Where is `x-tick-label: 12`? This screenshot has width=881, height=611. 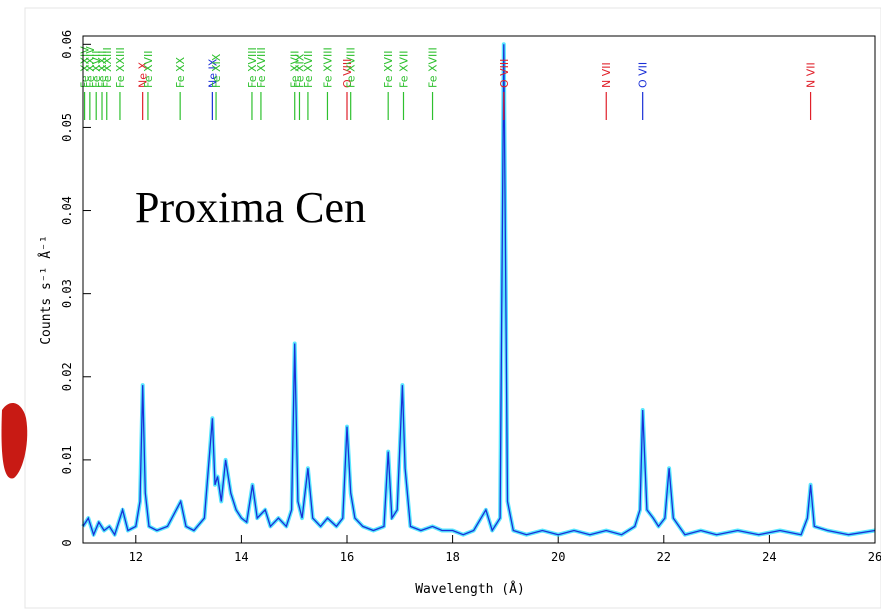 x-tick-label: 12 is located at coordinates (136, 557).